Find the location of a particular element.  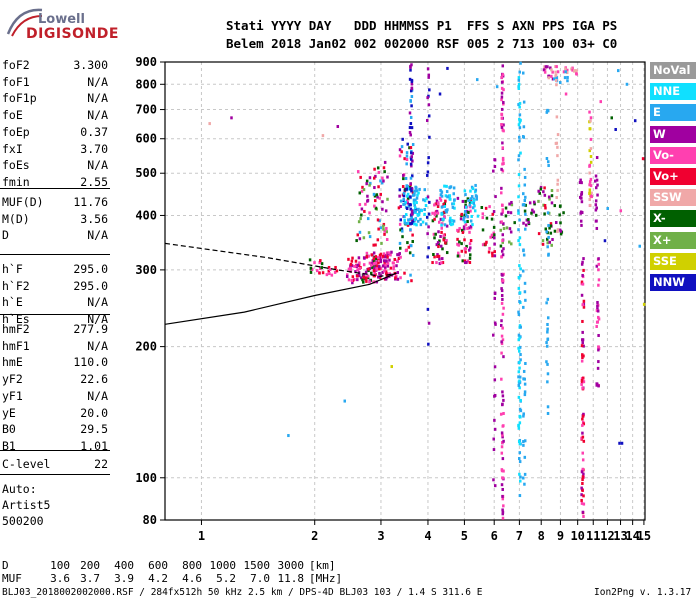

param-value: 3.70 is located at coordinates (94, 148).